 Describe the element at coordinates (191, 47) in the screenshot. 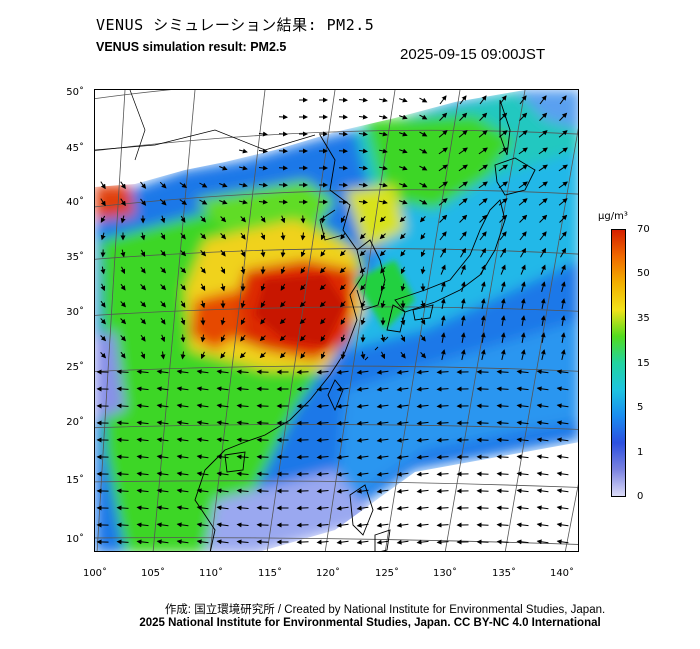

I see `title-english: VENUS simulation result: PM2.5` at that location.